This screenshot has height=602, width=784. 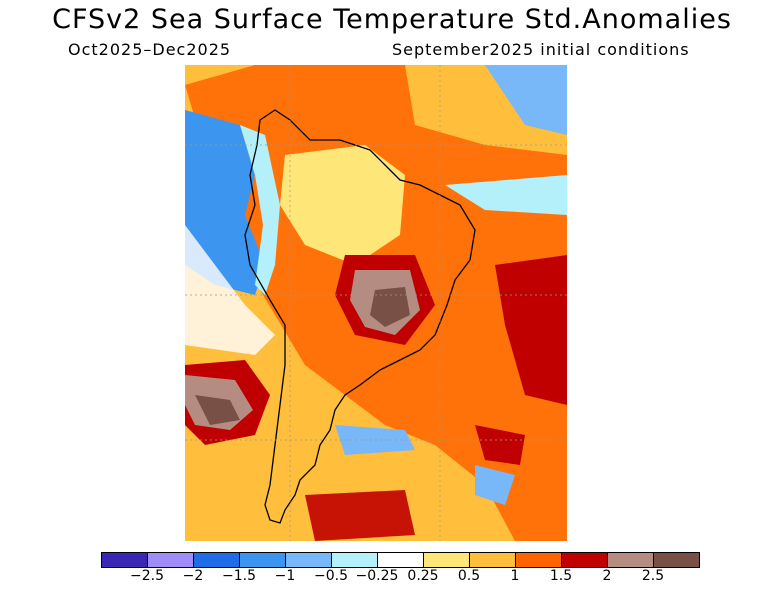 What do you see at coordinates (239, 576) in the screenshot?
I see `colorbar-label: −1.5` at bounding box center [239, 576].